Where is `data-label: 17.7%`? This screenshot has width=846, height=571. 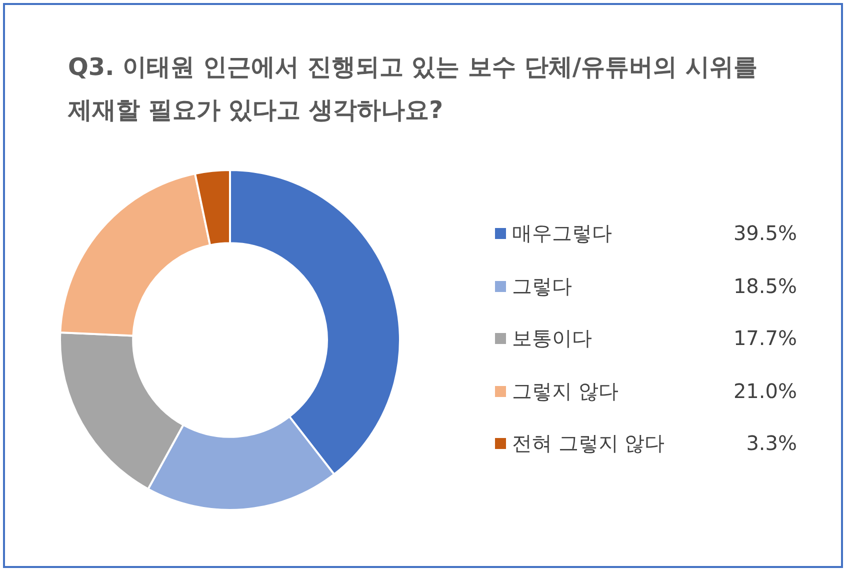 data-label: 17.7% is located at coordinates (765, 338).